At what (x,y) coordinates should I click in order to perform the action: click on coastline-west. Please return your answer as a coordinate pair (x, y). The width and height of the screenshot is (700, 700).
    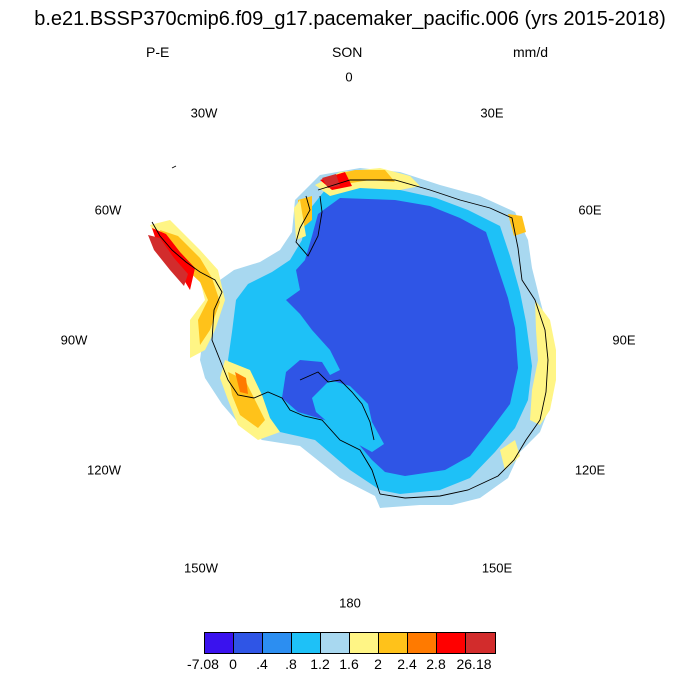
    Looking at the image, I should click on (266, 358).